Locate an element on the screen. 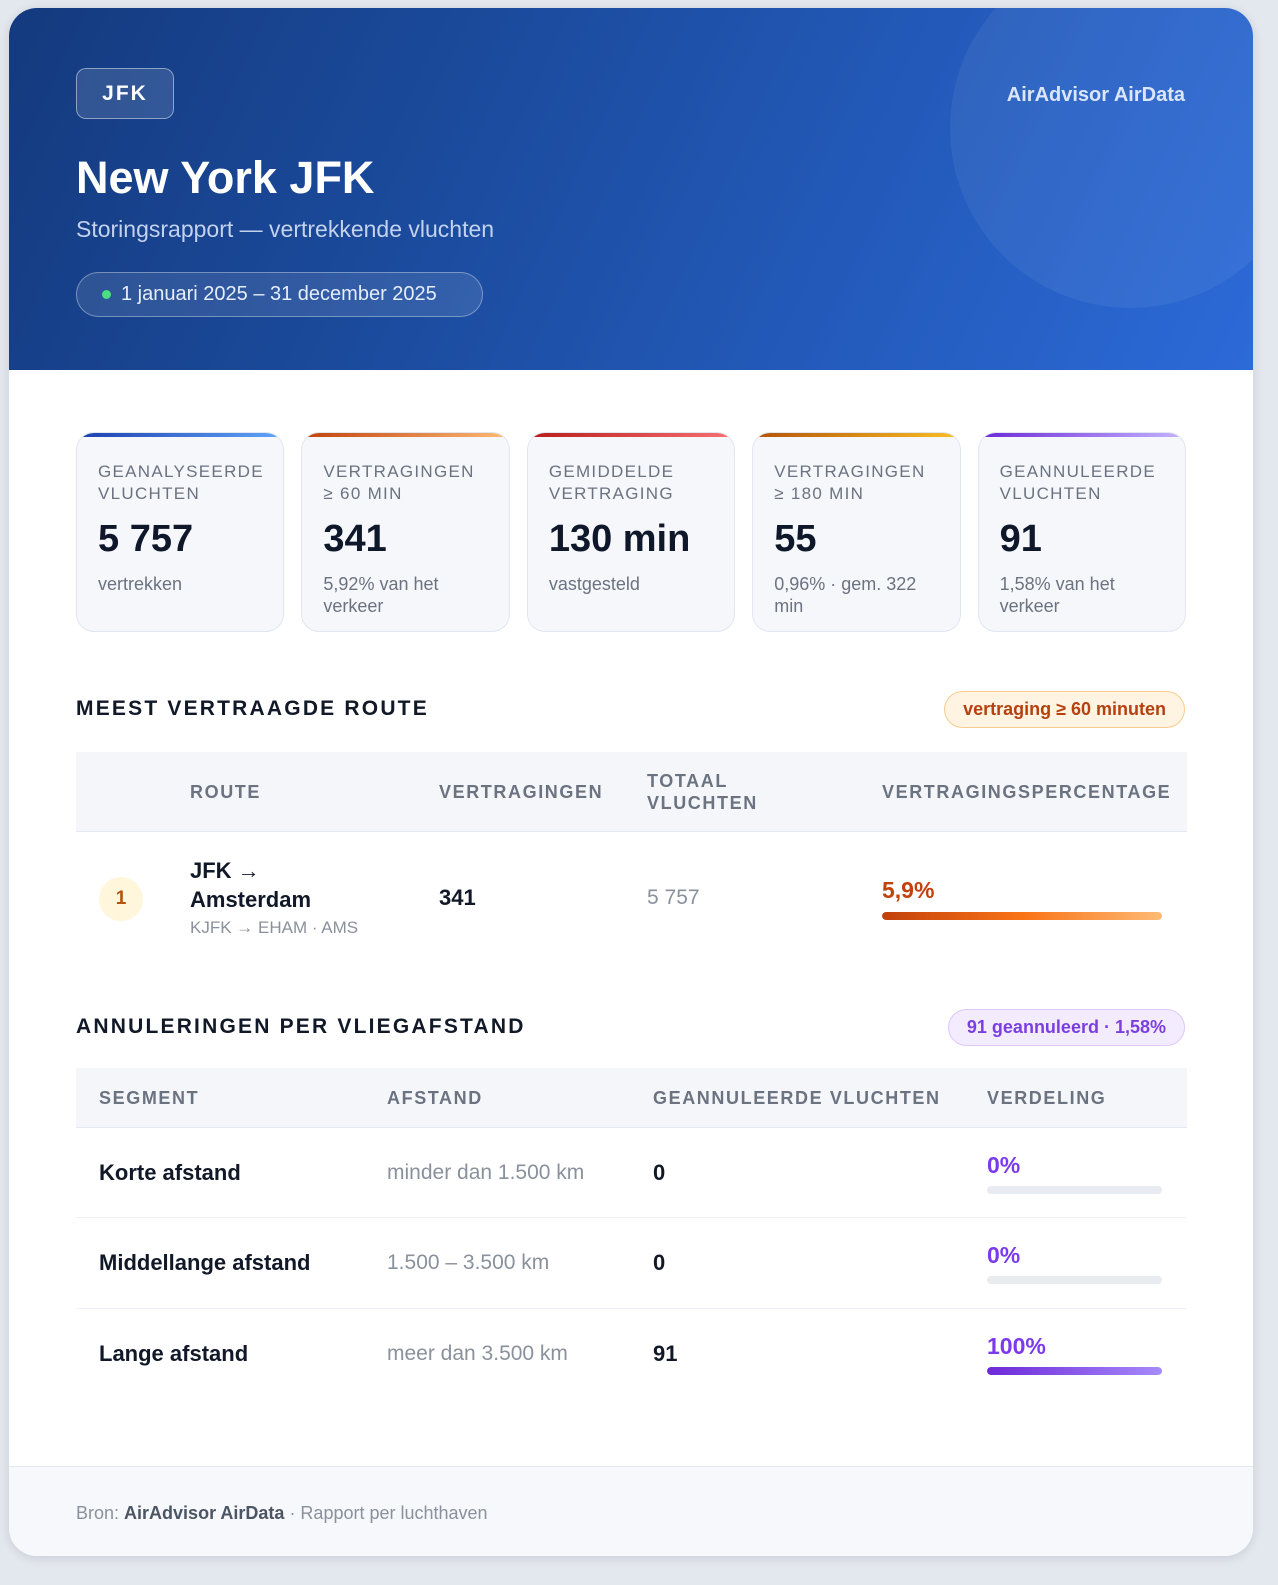 The width and height of the screenshot is (1278, 1585). segment-distance: minder dan 1.500 km is located at coordinates (486, 1172).